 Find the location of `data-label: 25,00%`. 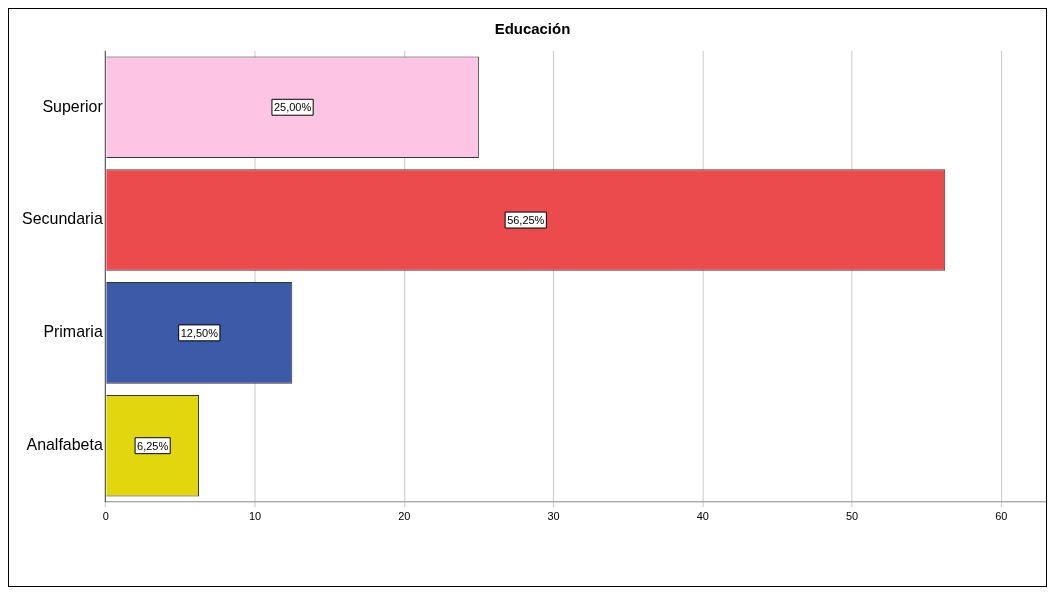

data-label: 25,00% is located at coordinates (292, 107).